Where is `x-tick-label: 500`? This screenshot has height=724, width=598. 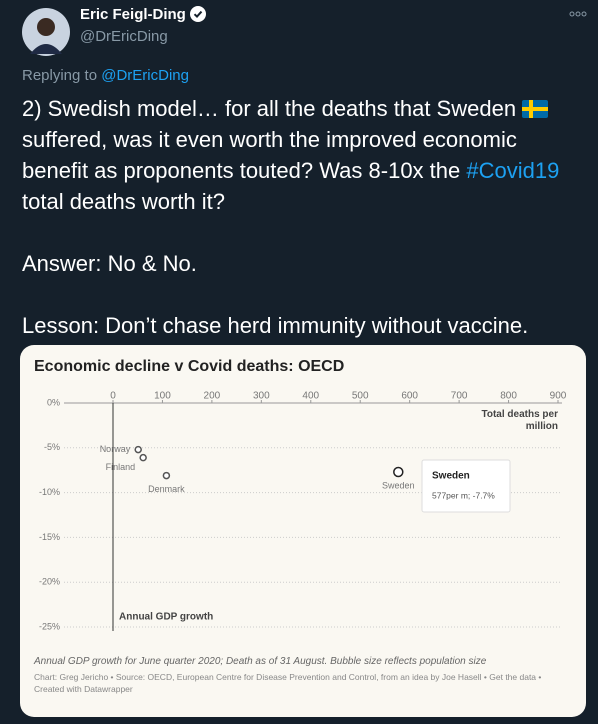
x-tick-label: 500 is located at coordinates (360, 396).